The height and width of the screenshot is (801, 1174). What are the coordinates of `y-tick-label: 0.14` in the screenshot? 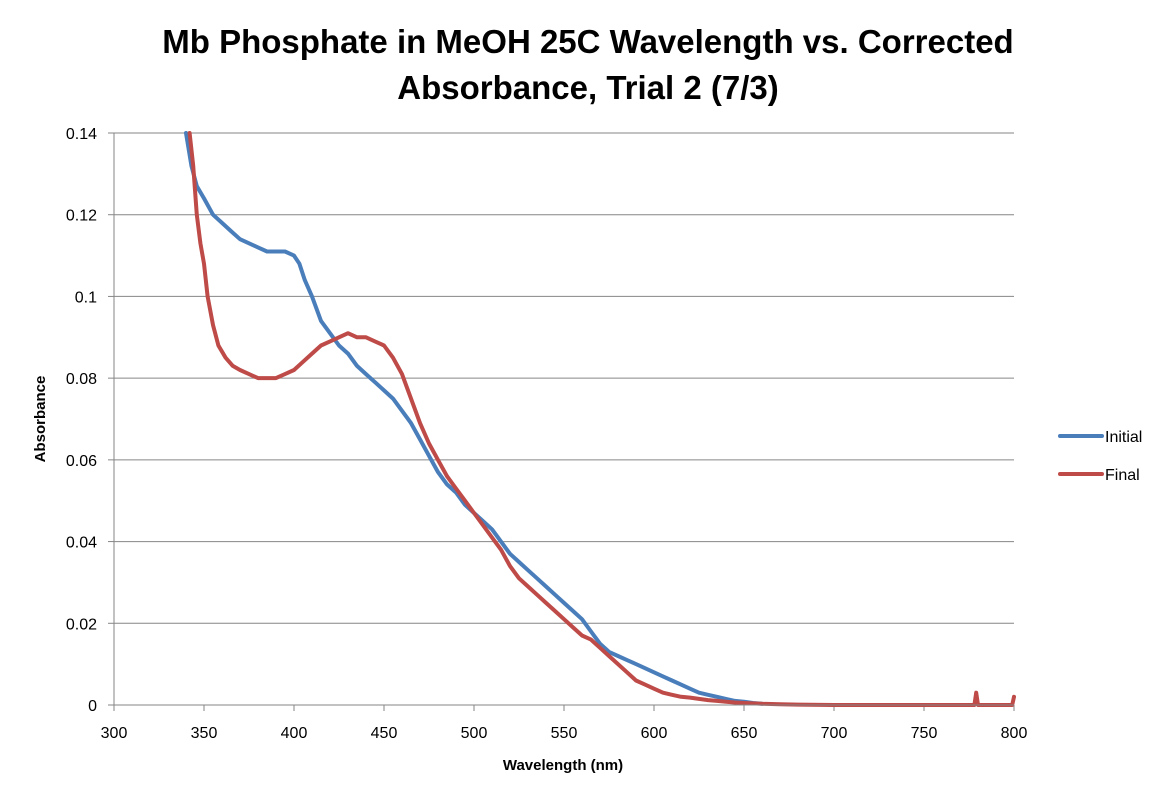 It's located at (81, 134).